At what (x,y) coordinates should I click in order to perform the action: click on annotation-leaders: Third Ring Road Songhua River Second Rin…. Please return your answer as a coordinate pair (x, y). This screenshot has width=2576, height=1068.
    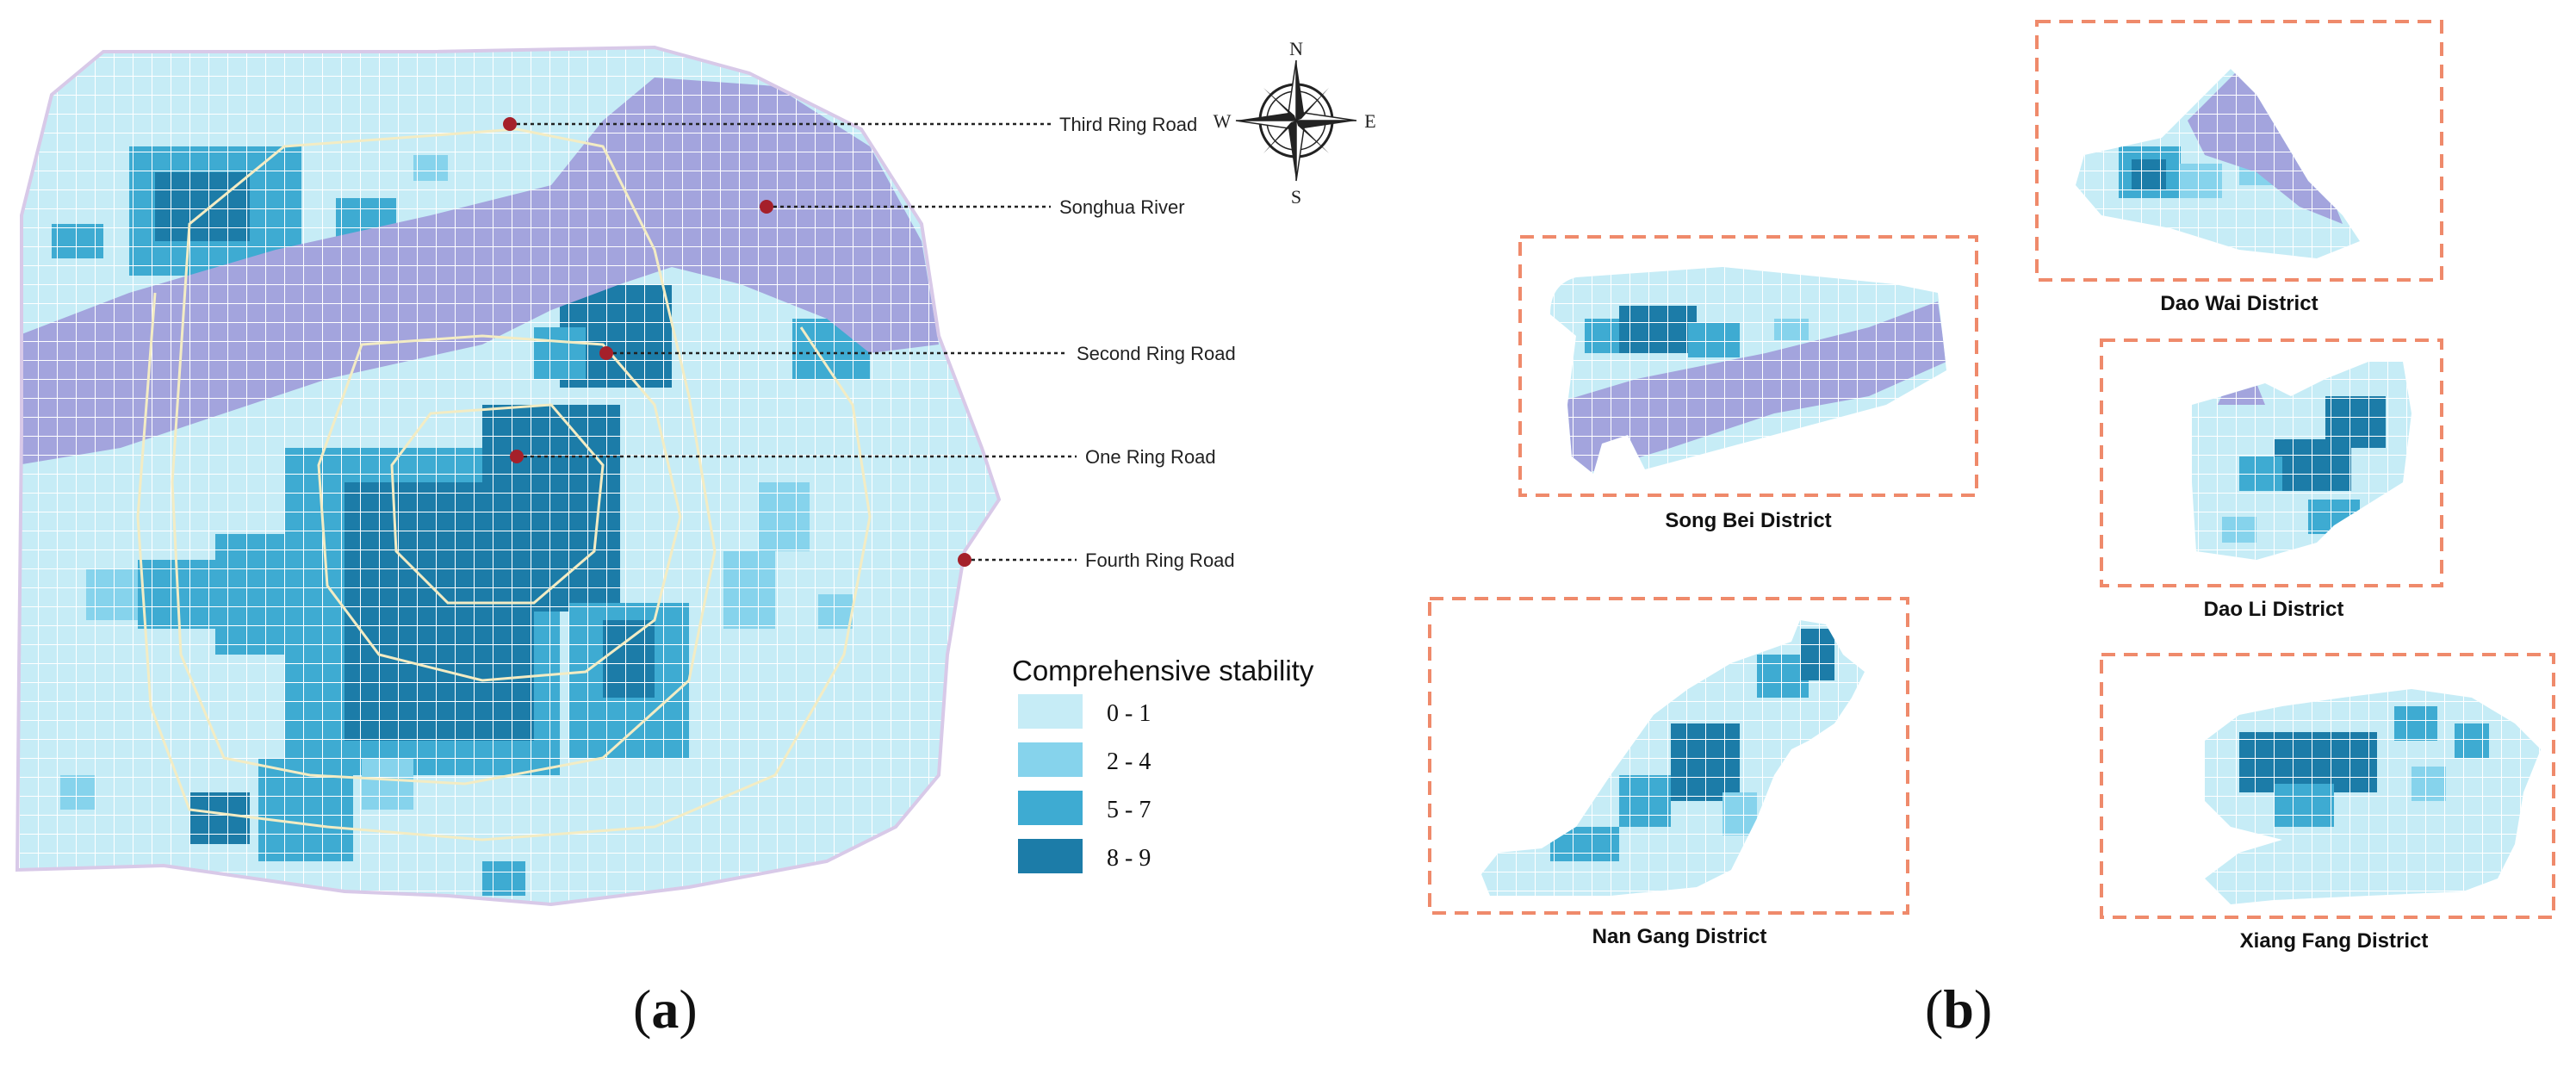
    Looking at the image, I should click on (869, 342).